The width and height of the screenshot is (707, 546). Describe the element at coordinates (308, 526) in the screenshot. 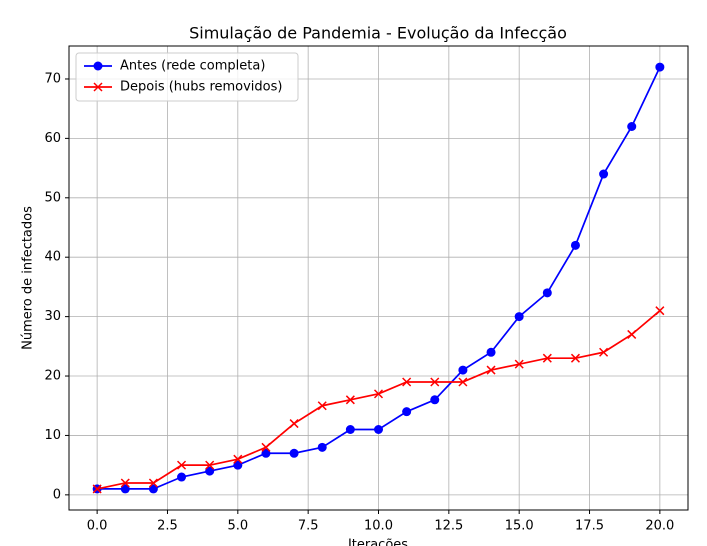

I see `x-tick-label: 7.5` at that location.